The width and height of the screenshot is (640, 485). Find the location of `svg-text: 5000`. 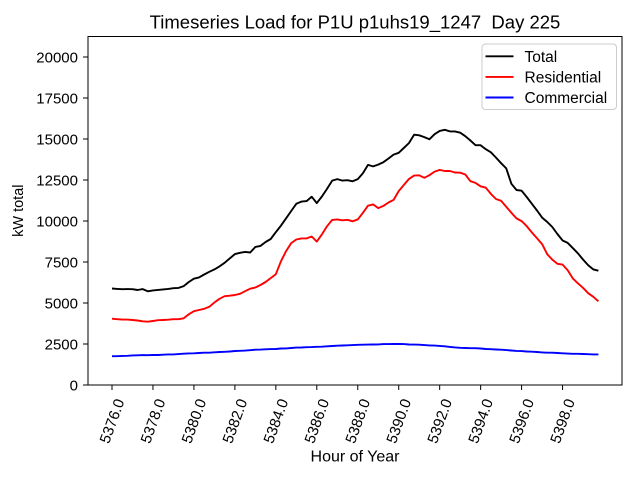

svg-text: 5000 is located at coordinates (61, 303).